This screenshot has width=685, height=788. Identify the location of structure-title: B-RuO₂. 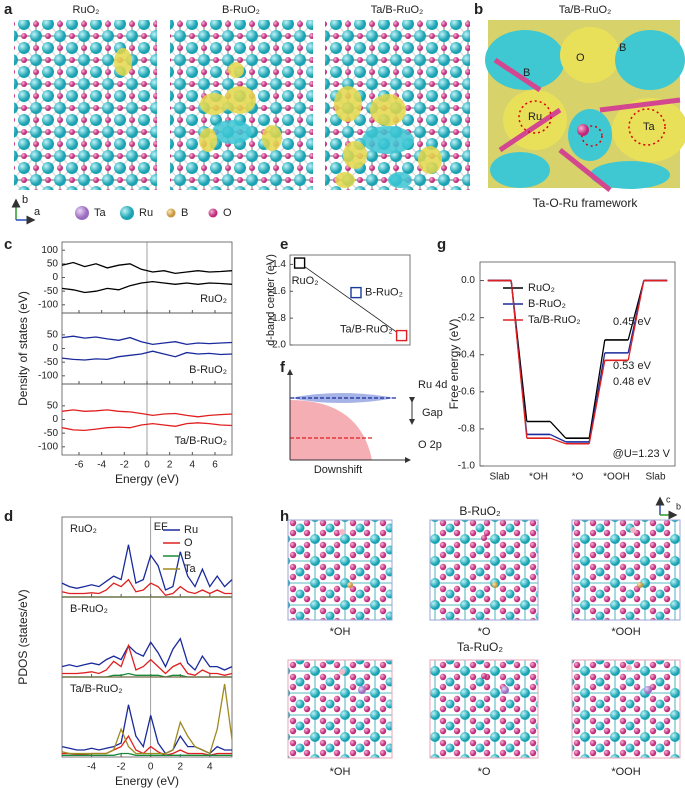
(241, 10).